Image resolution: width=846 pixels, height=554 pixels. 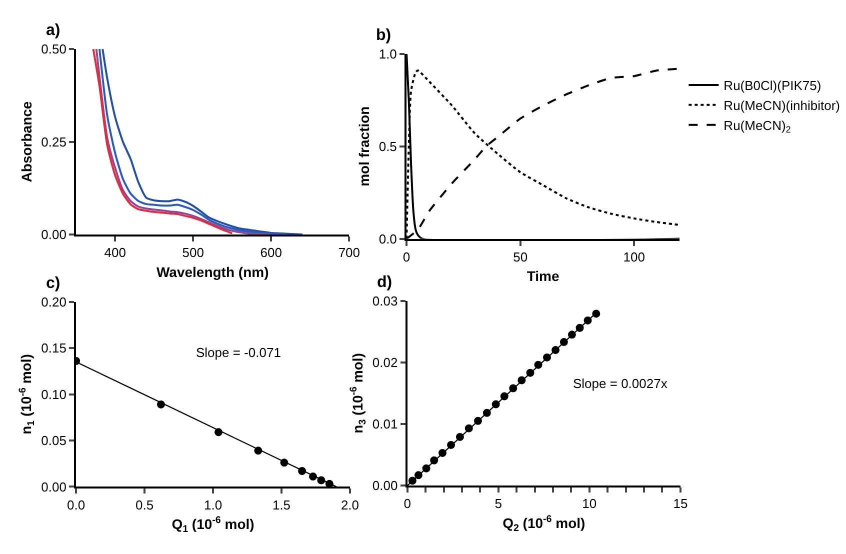 I want to click on legend-label: Ru(MeCN)$_{2}$, so click(x=757, y=126).